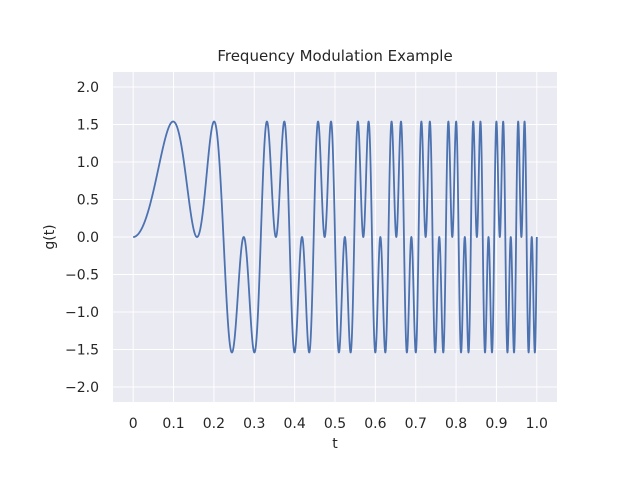 Image resolution: width=640 pixels, height=480 pixels. Describe the element at coordinates (82, 276) in the screenshot. I see `y-tick-label: −0.5` at that location.